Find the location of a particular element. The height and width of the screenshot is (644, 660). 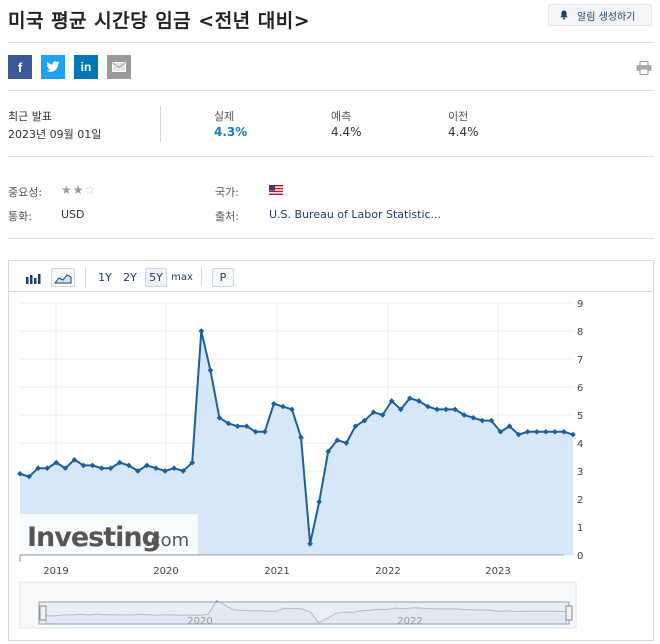

twitter-icon is located at coordinates (53, 66).